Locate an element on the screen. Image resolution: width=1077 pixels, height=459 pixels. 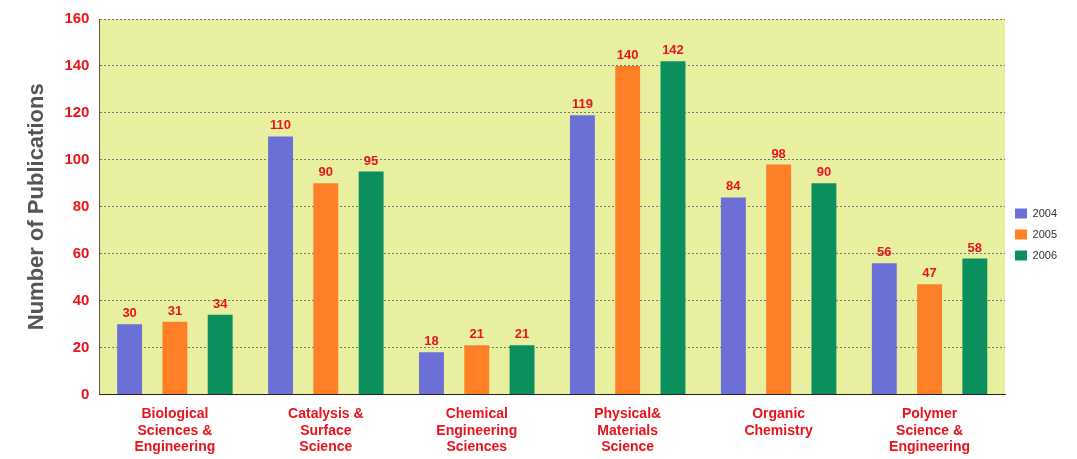
data-label: 119 is located at coordinates (582, 104).